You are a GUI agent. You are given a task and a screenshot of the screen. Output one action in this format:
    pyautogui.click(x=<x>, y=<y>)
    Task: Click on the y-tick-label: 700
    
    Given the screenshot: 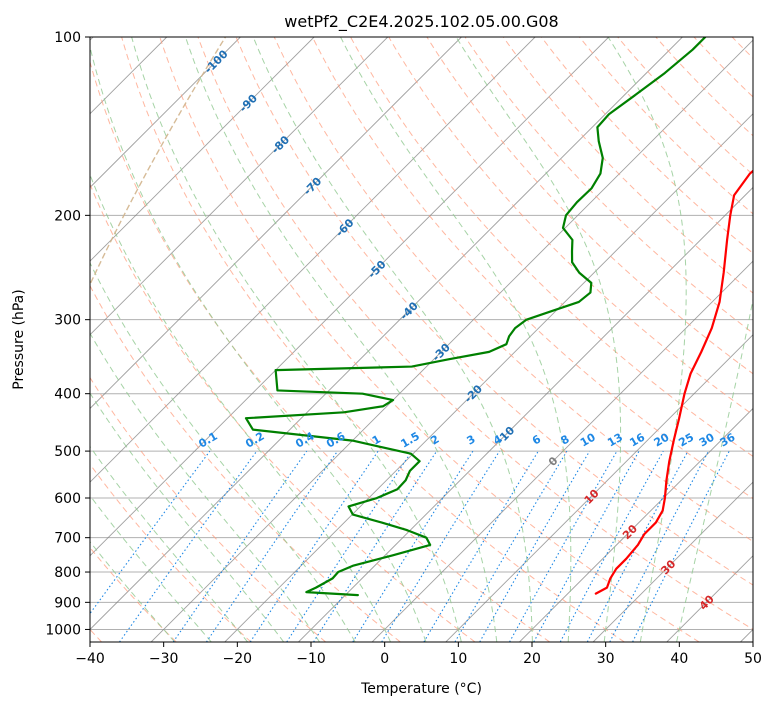 What is the action you would take?
    pyautogui.click(x=67, y=539)
    